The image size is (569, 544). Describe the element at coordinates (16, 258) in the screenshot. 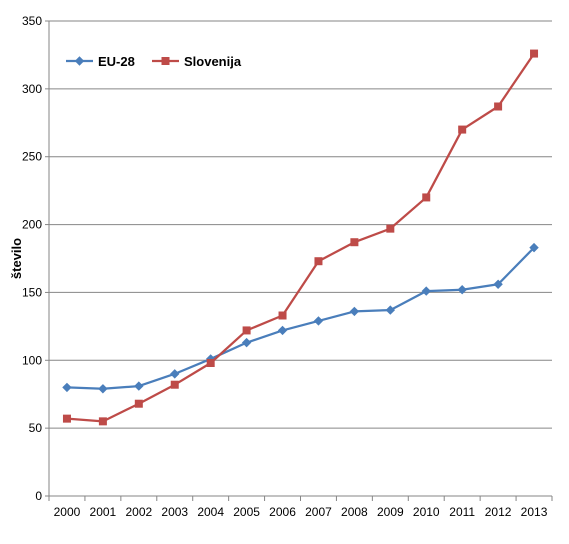

I see `y-axis-label: število` at that location.